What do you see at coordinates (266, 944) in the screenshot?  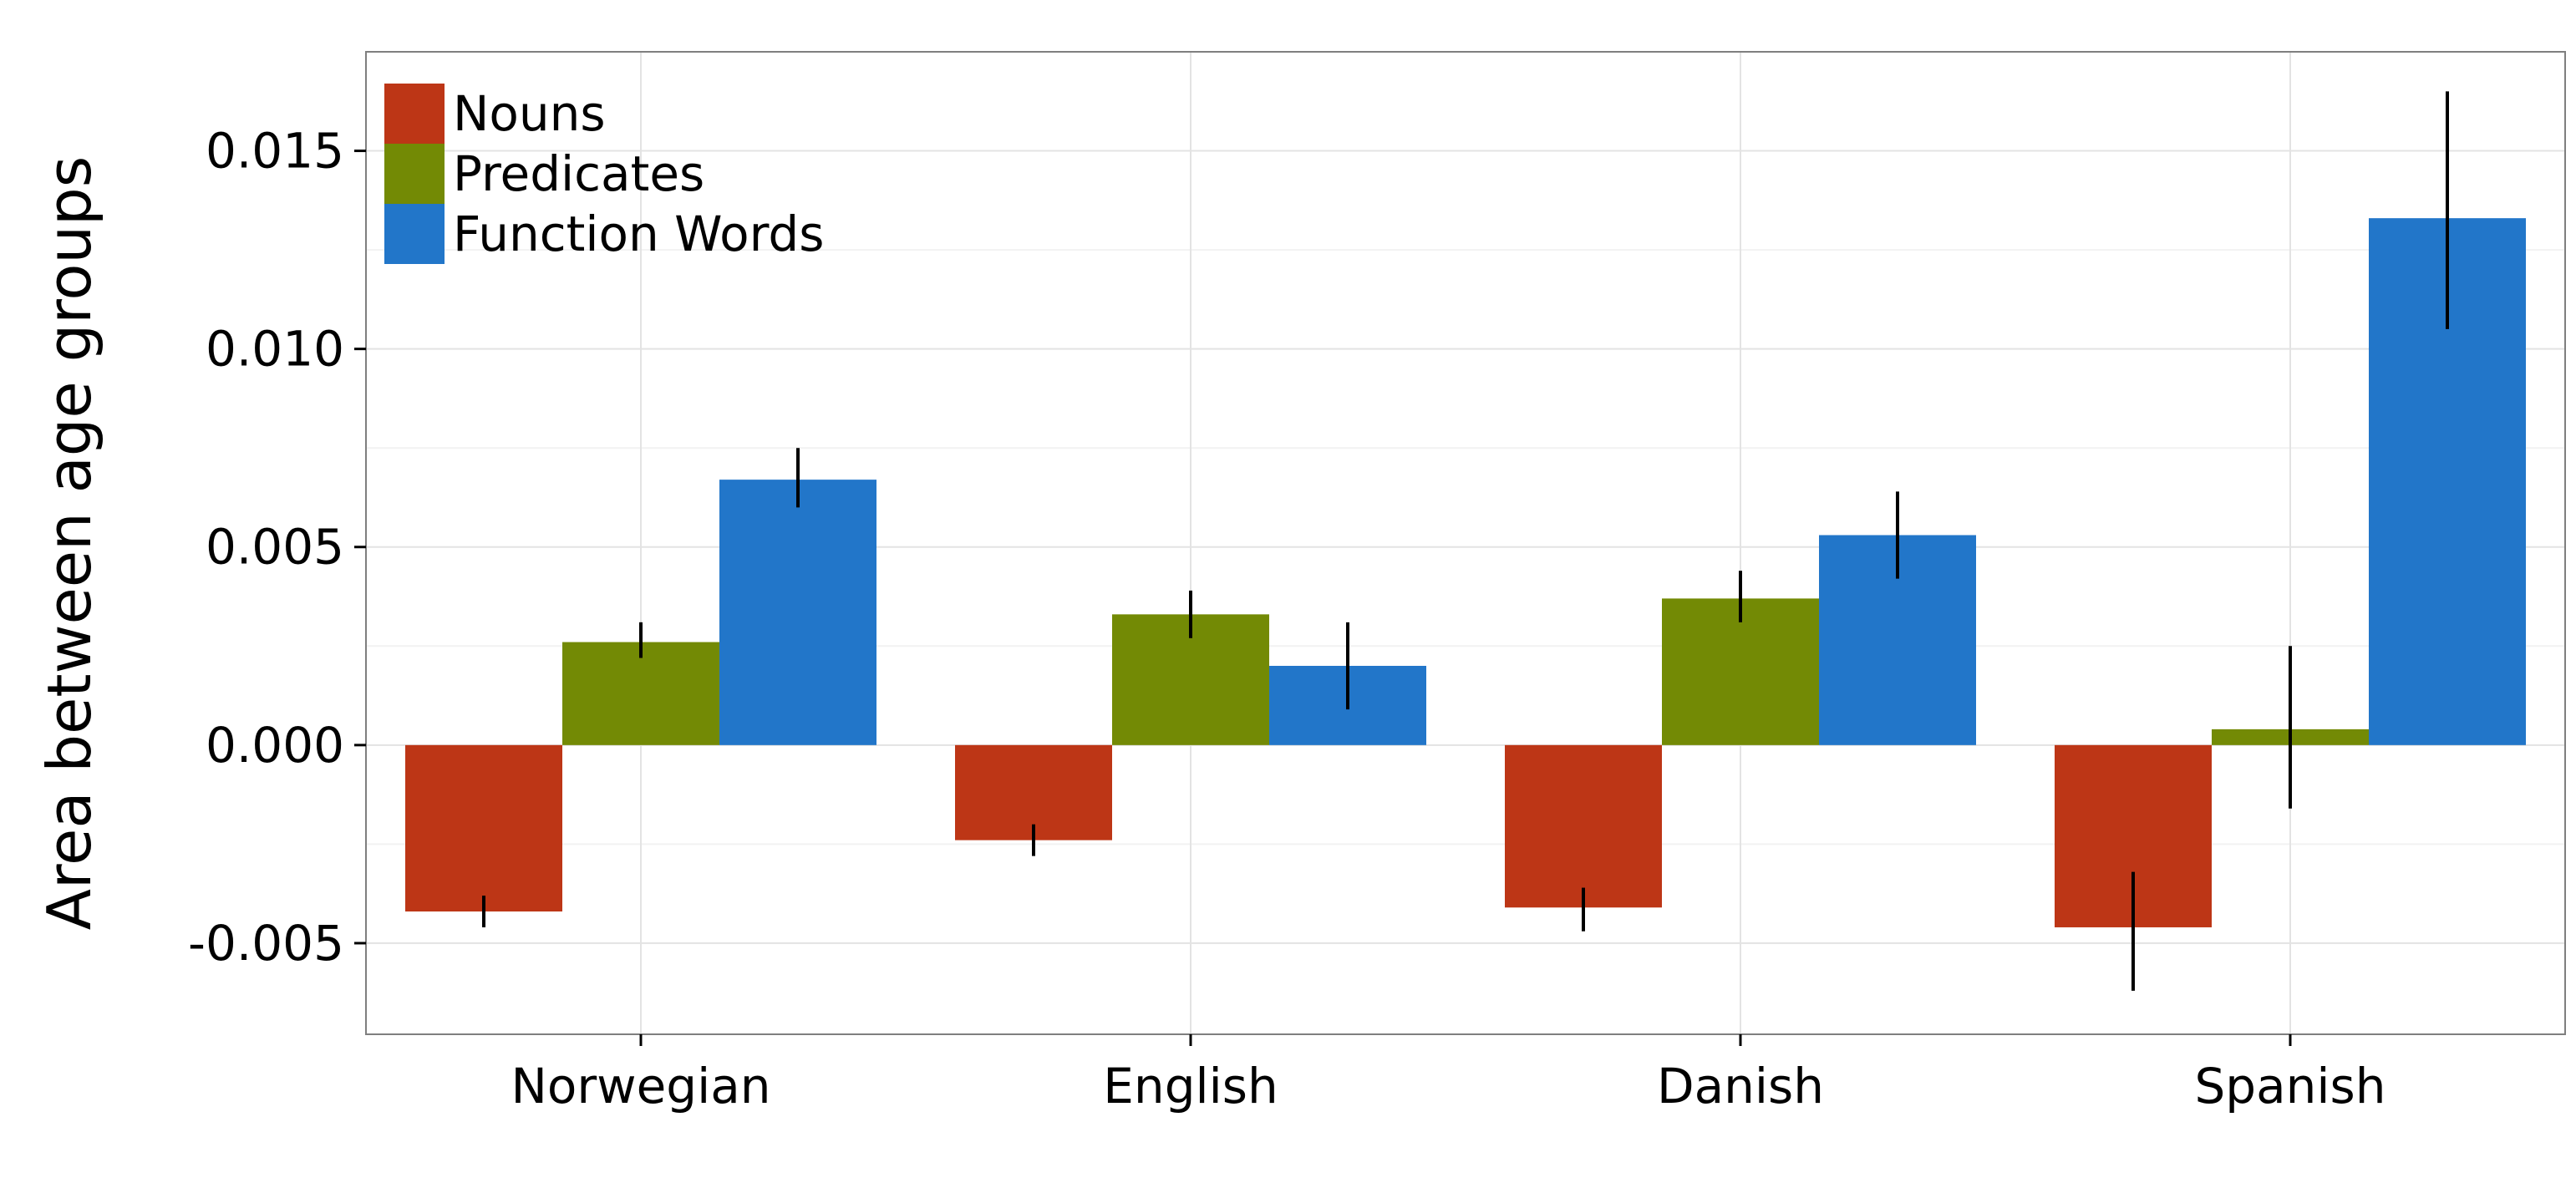 I see `y-tick-label: -0.005` at bounding box center [266, 944].